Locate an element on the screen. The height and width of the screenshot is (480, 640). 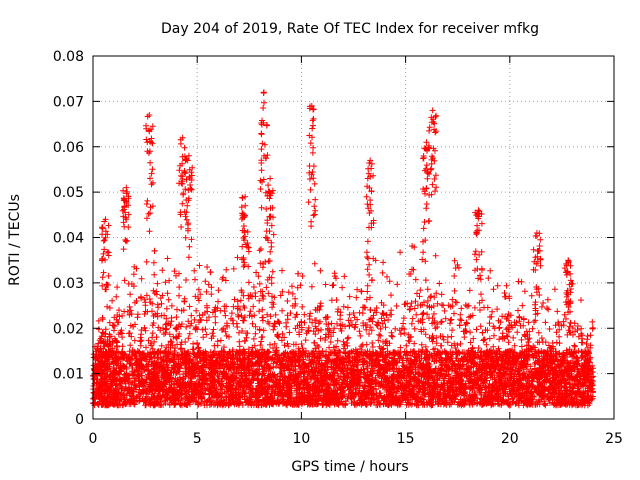
x-tick-labels: 0 5 10 15 20 25 is located at coordinates (356, 439).